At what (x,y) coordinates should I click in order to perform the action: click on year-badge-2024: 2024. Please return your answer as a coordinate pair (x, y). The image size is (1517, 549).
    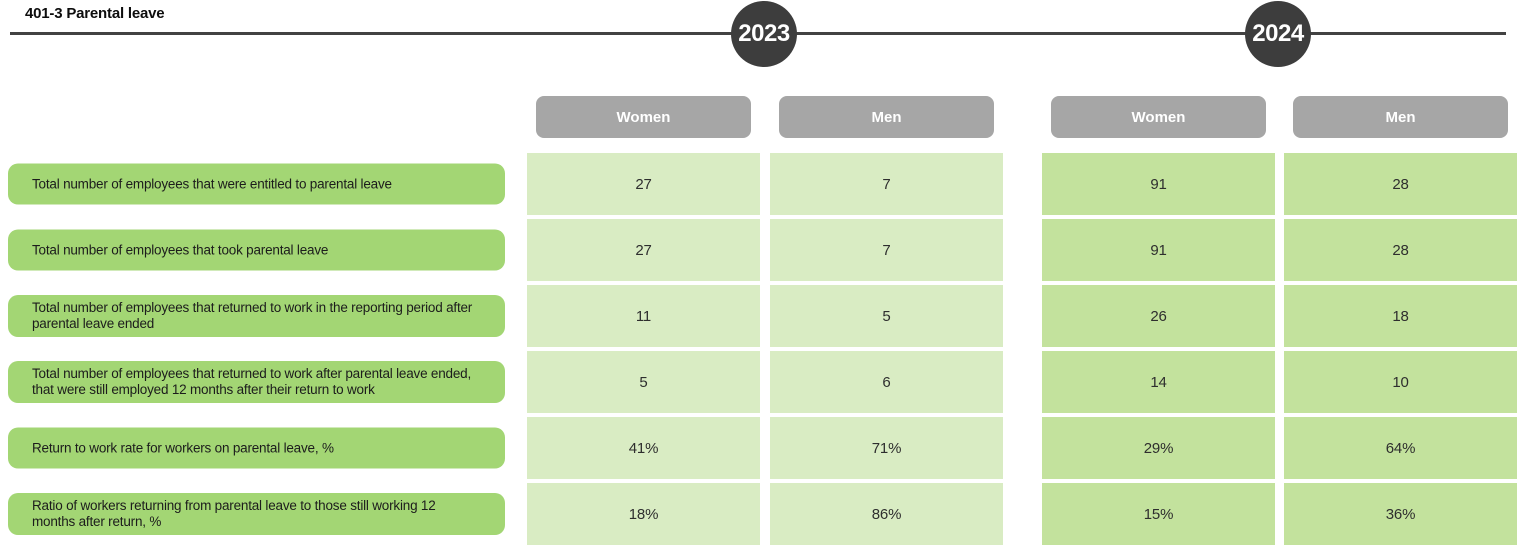
    Looking at the image, I should click on (1278, 34).